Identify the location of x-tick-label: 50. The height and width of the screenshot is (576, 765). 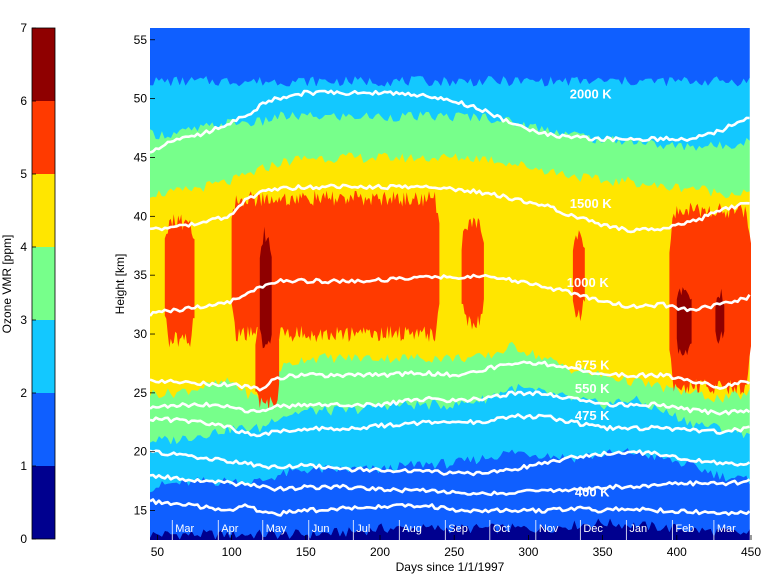
(158, 552).